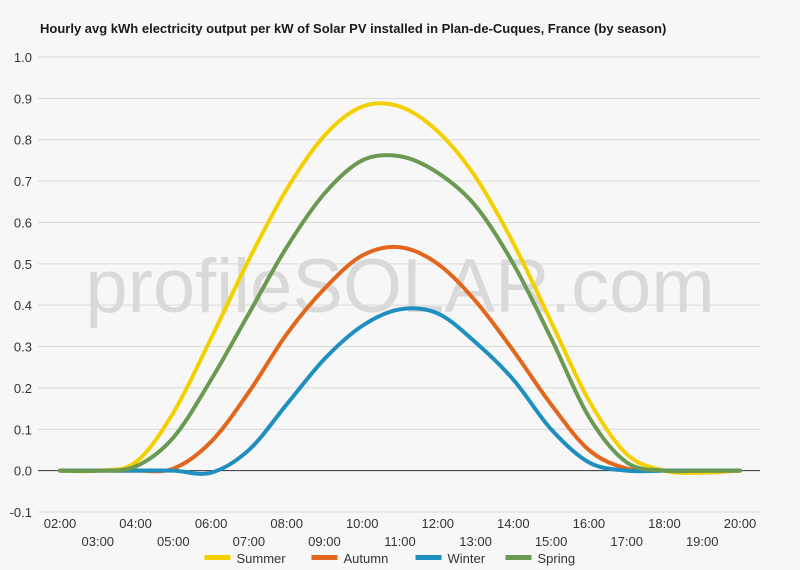 The image size is (800, 570). I want to click on y-tick-label: 0.4, so click(23, 305).